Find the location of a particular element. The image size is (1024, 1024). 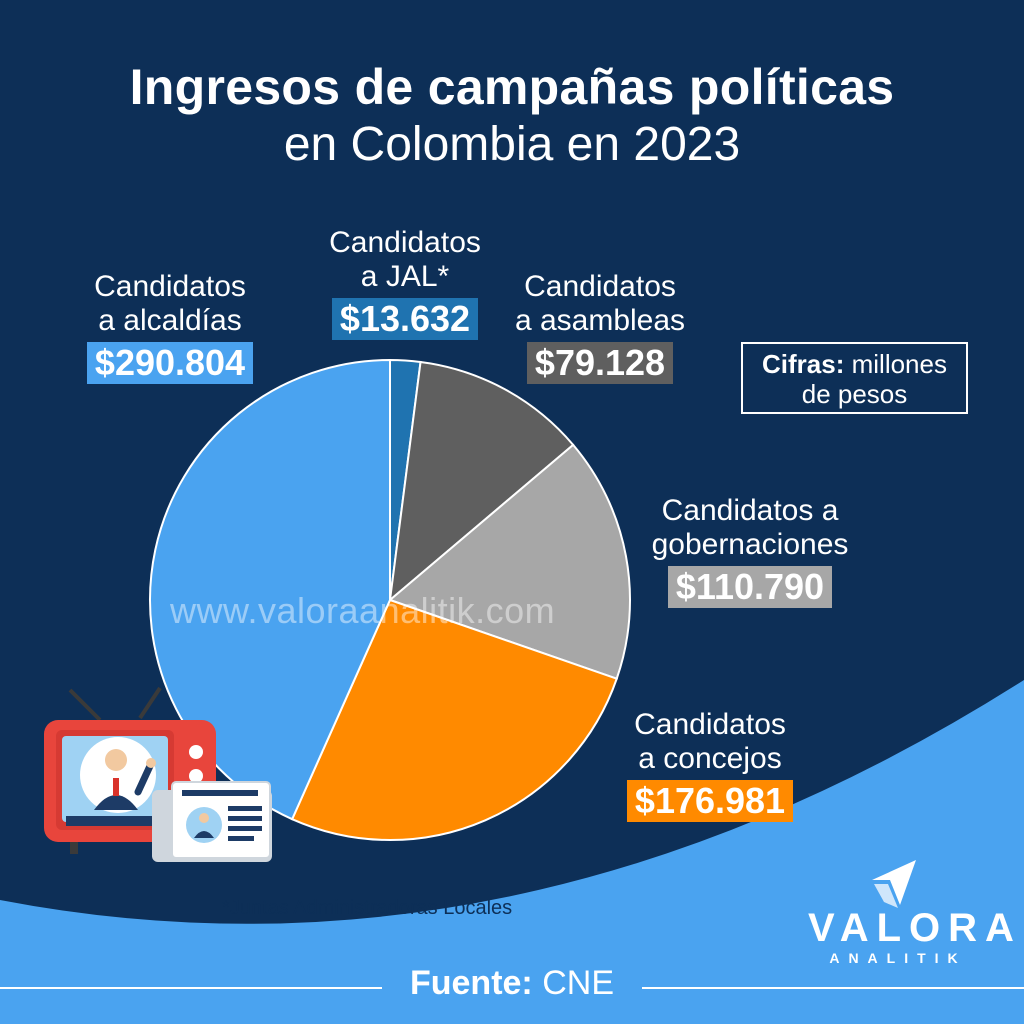

brand-logo: VALORA ANALITIK is located at coordinates (915, 936).